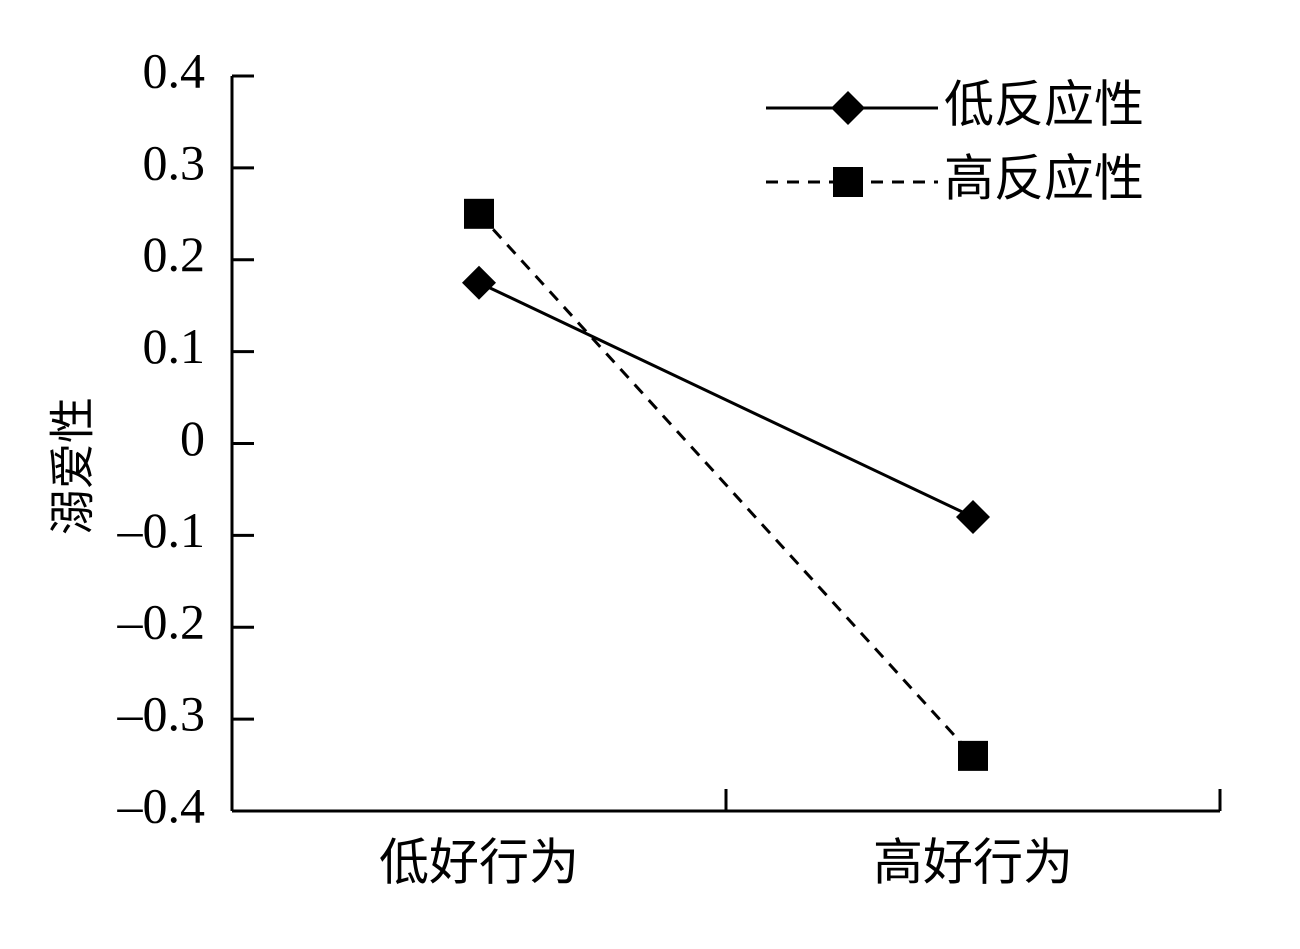 The image size is (1300, 949). What do you see at coordinates (161, 622) in the screenshot?
I see `y-tick-label: –0.2` at bounding box center [161, 622].